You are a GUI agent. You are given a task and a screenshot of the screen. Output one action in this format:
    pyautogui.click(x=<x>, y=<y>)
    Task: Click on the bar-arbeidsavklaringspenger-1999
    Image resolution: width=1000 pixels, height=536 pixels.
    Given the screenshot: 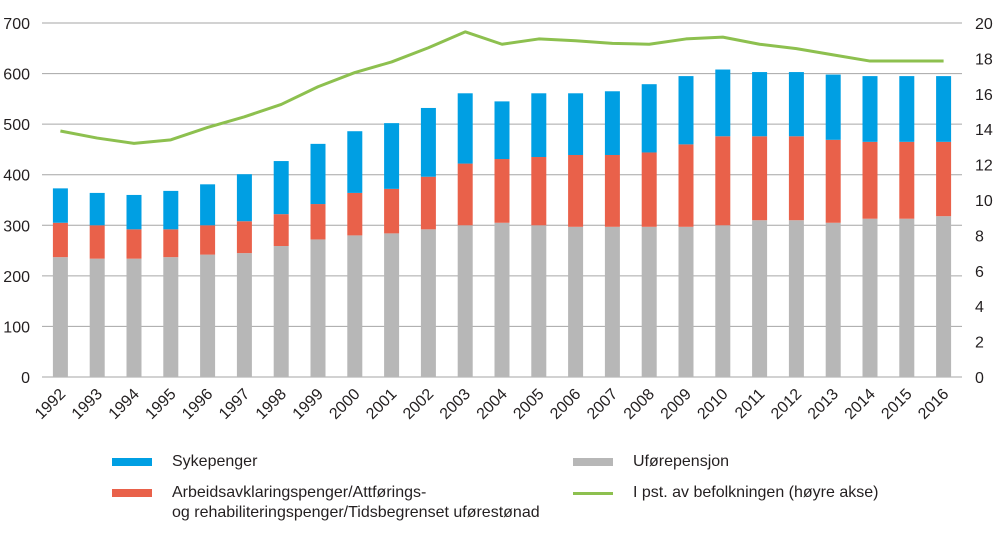 What is the action you would take?
    pyautogui.click(x=318, y=222)
    